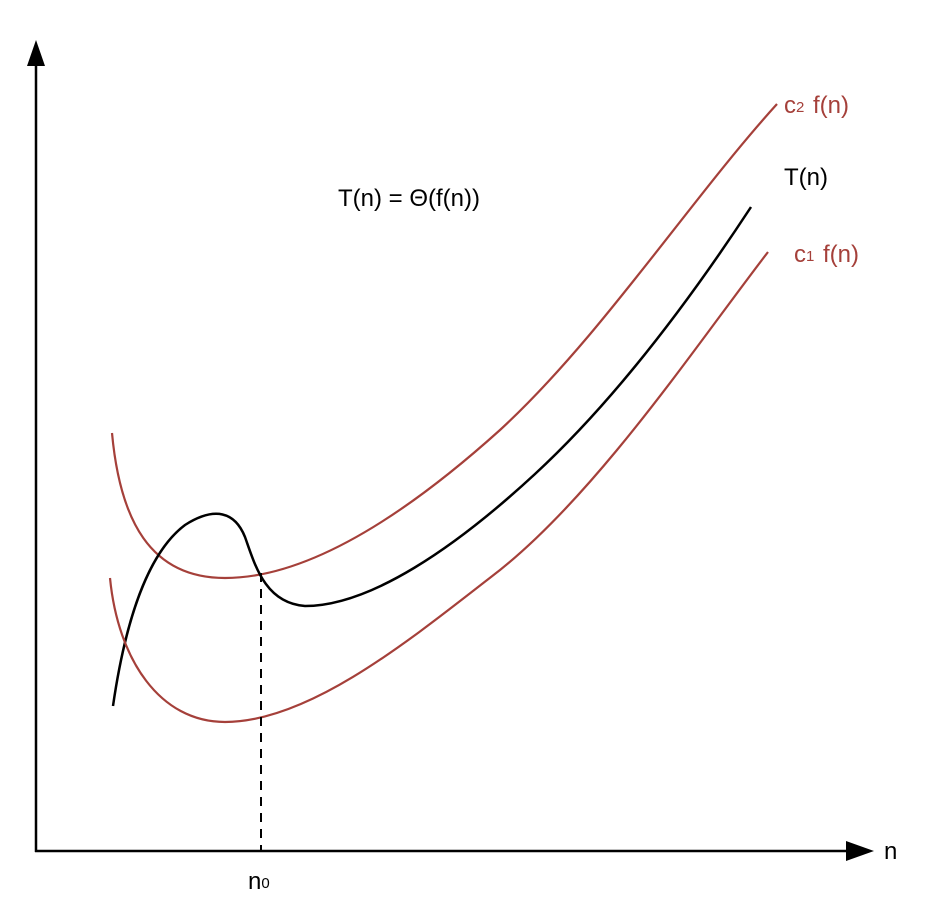  What do you see at coordinates (800, 254) in the screenshot?
I see `lower-coef: c` at bounding box center [800, 254].